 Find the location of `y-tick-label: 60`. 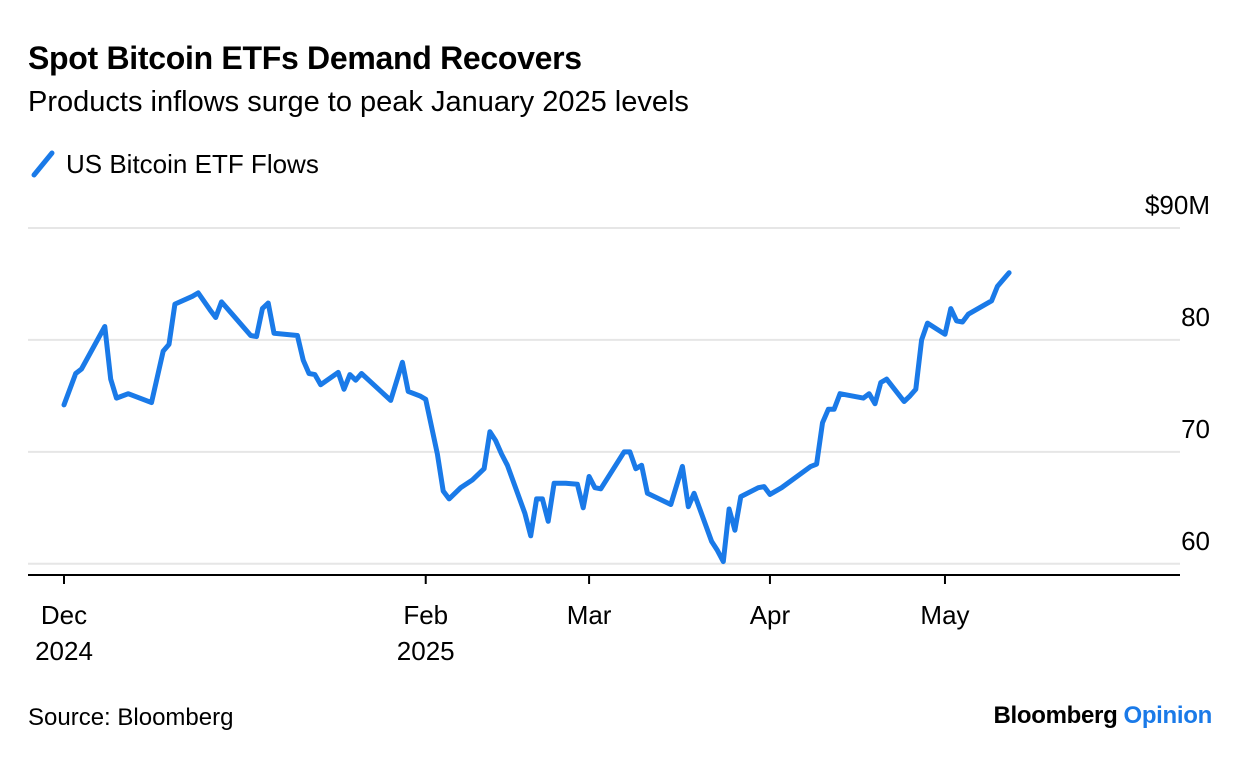

y-tick-label: 60 is located at coordinates (1195, 541).